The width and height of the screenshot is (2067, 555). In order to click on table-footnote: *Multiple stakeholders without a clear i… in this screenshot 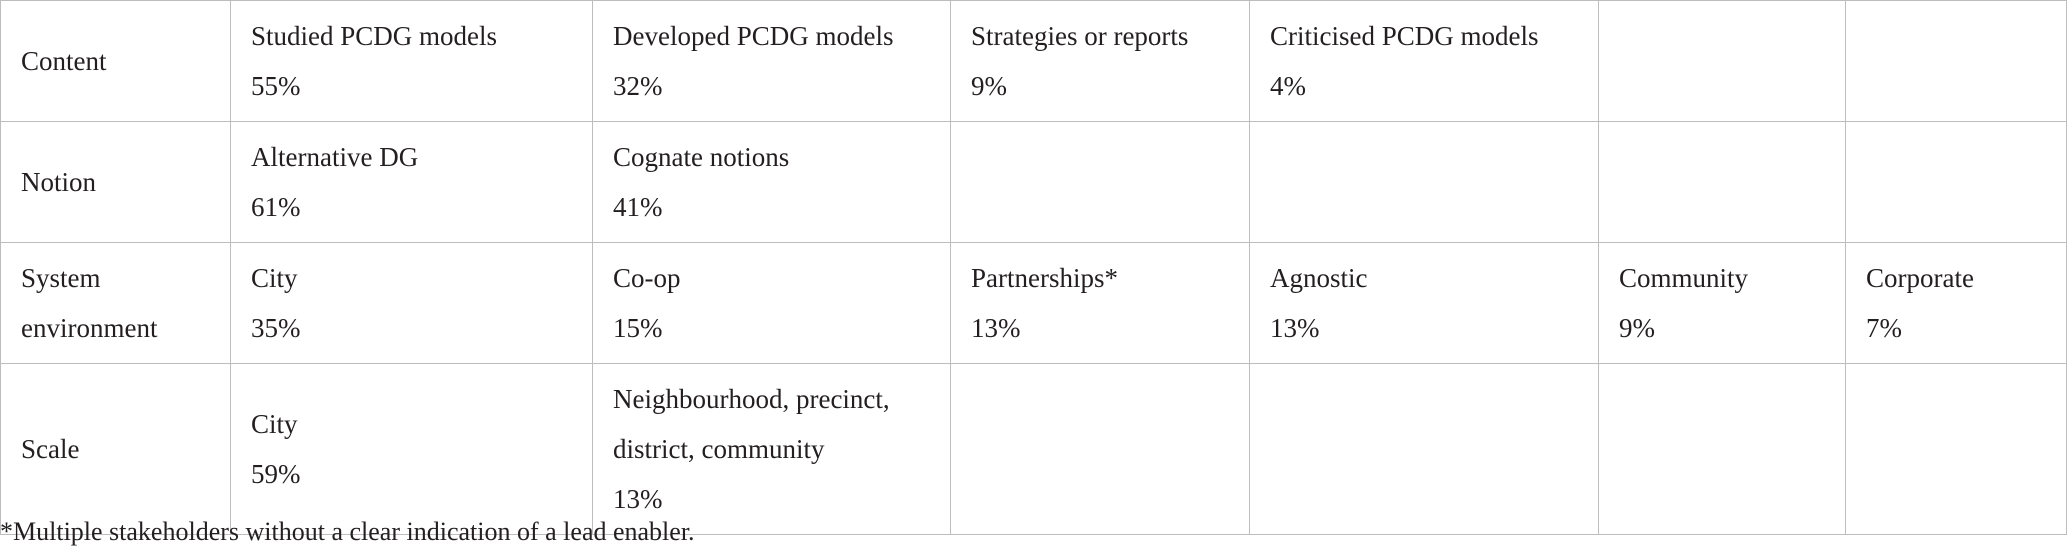, I will do `click(347, 531)`.